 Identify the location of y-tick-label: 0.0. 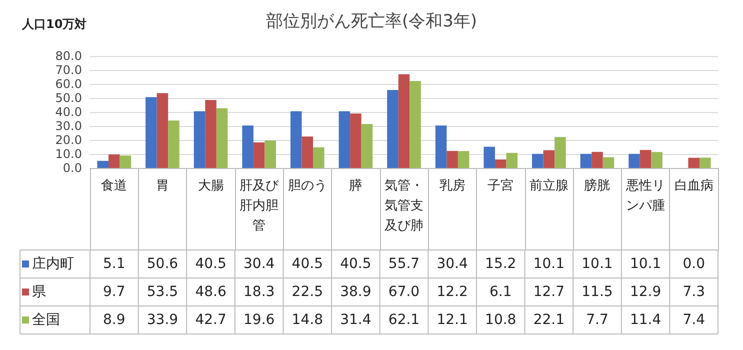
(72, 168).